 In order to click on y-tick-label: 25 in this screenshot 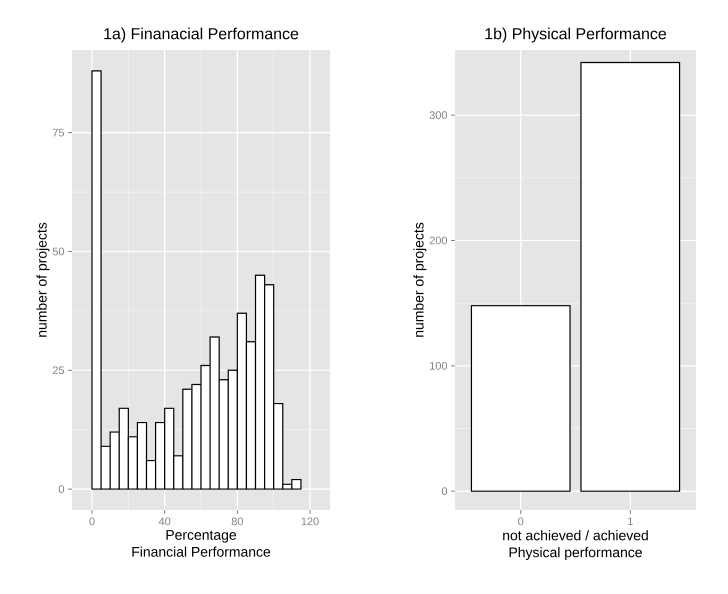, I will do `click(58, 370)`.